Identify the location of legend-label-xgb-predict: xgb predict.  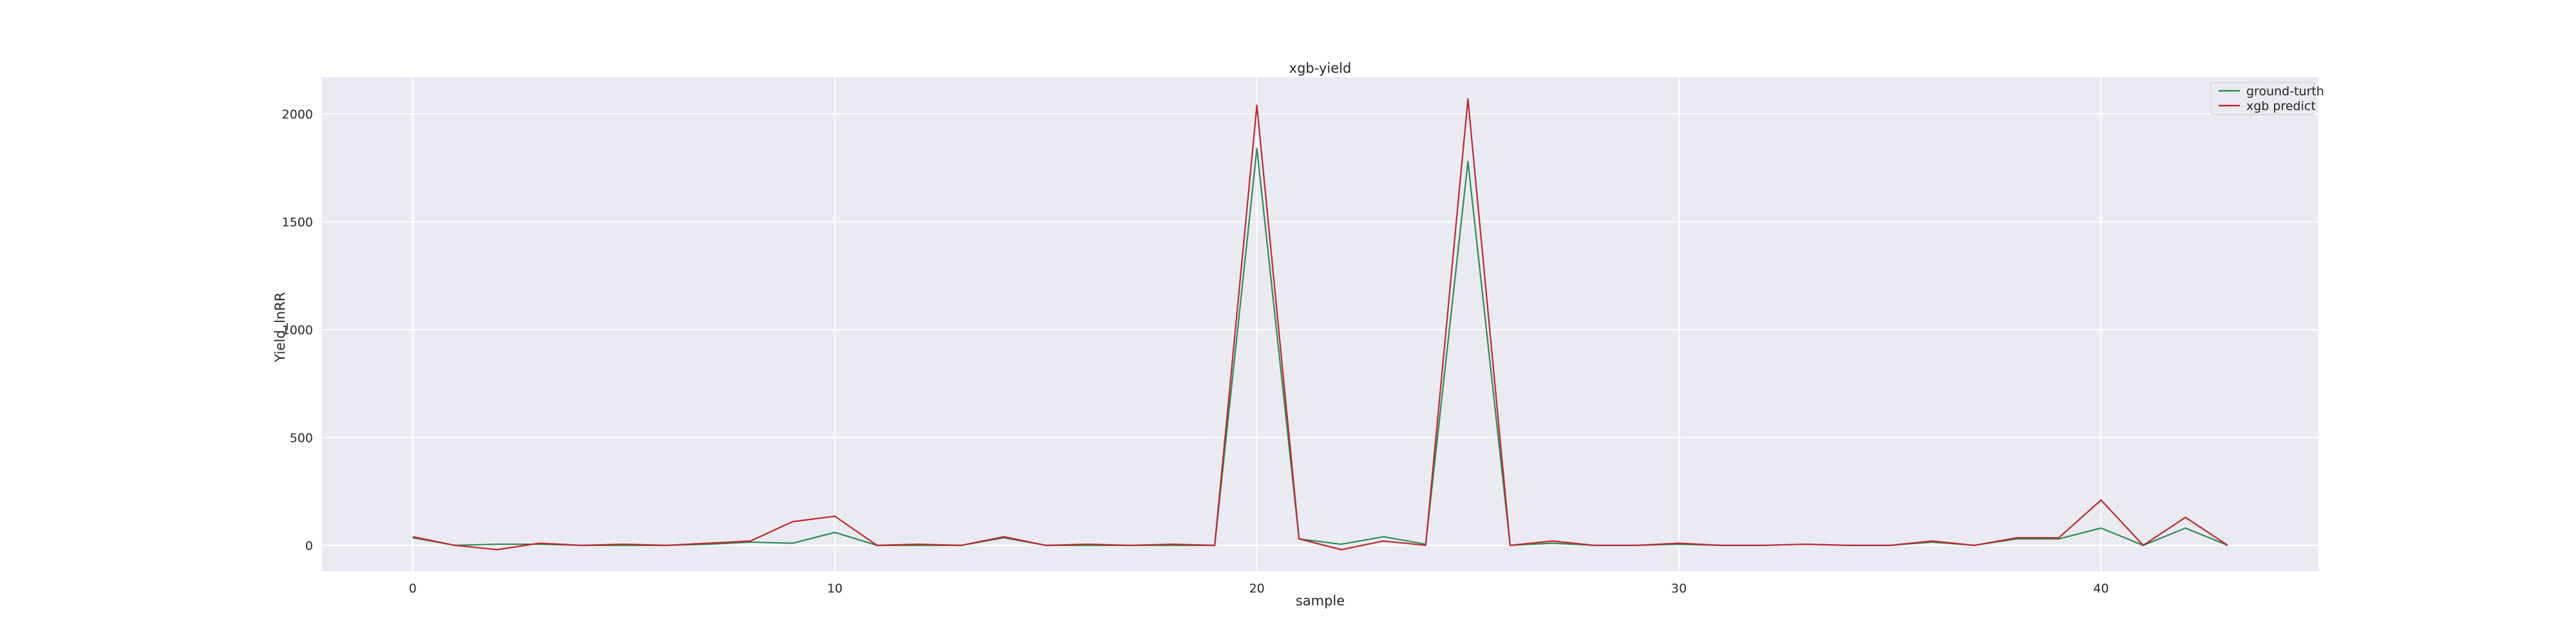
(2281, 106).